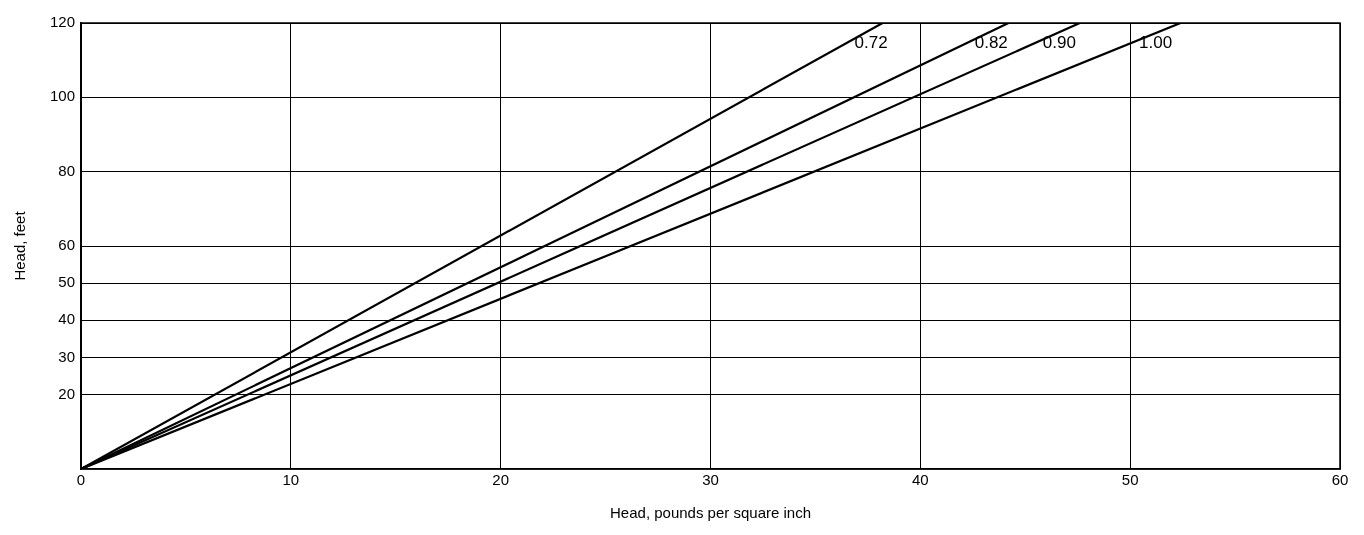 Image resolution: width=1364 pixels, height=535 pixels. Describe the element at coordinates (291, 480) in the screenshot. I see `x-tick-label: 10` at that location.